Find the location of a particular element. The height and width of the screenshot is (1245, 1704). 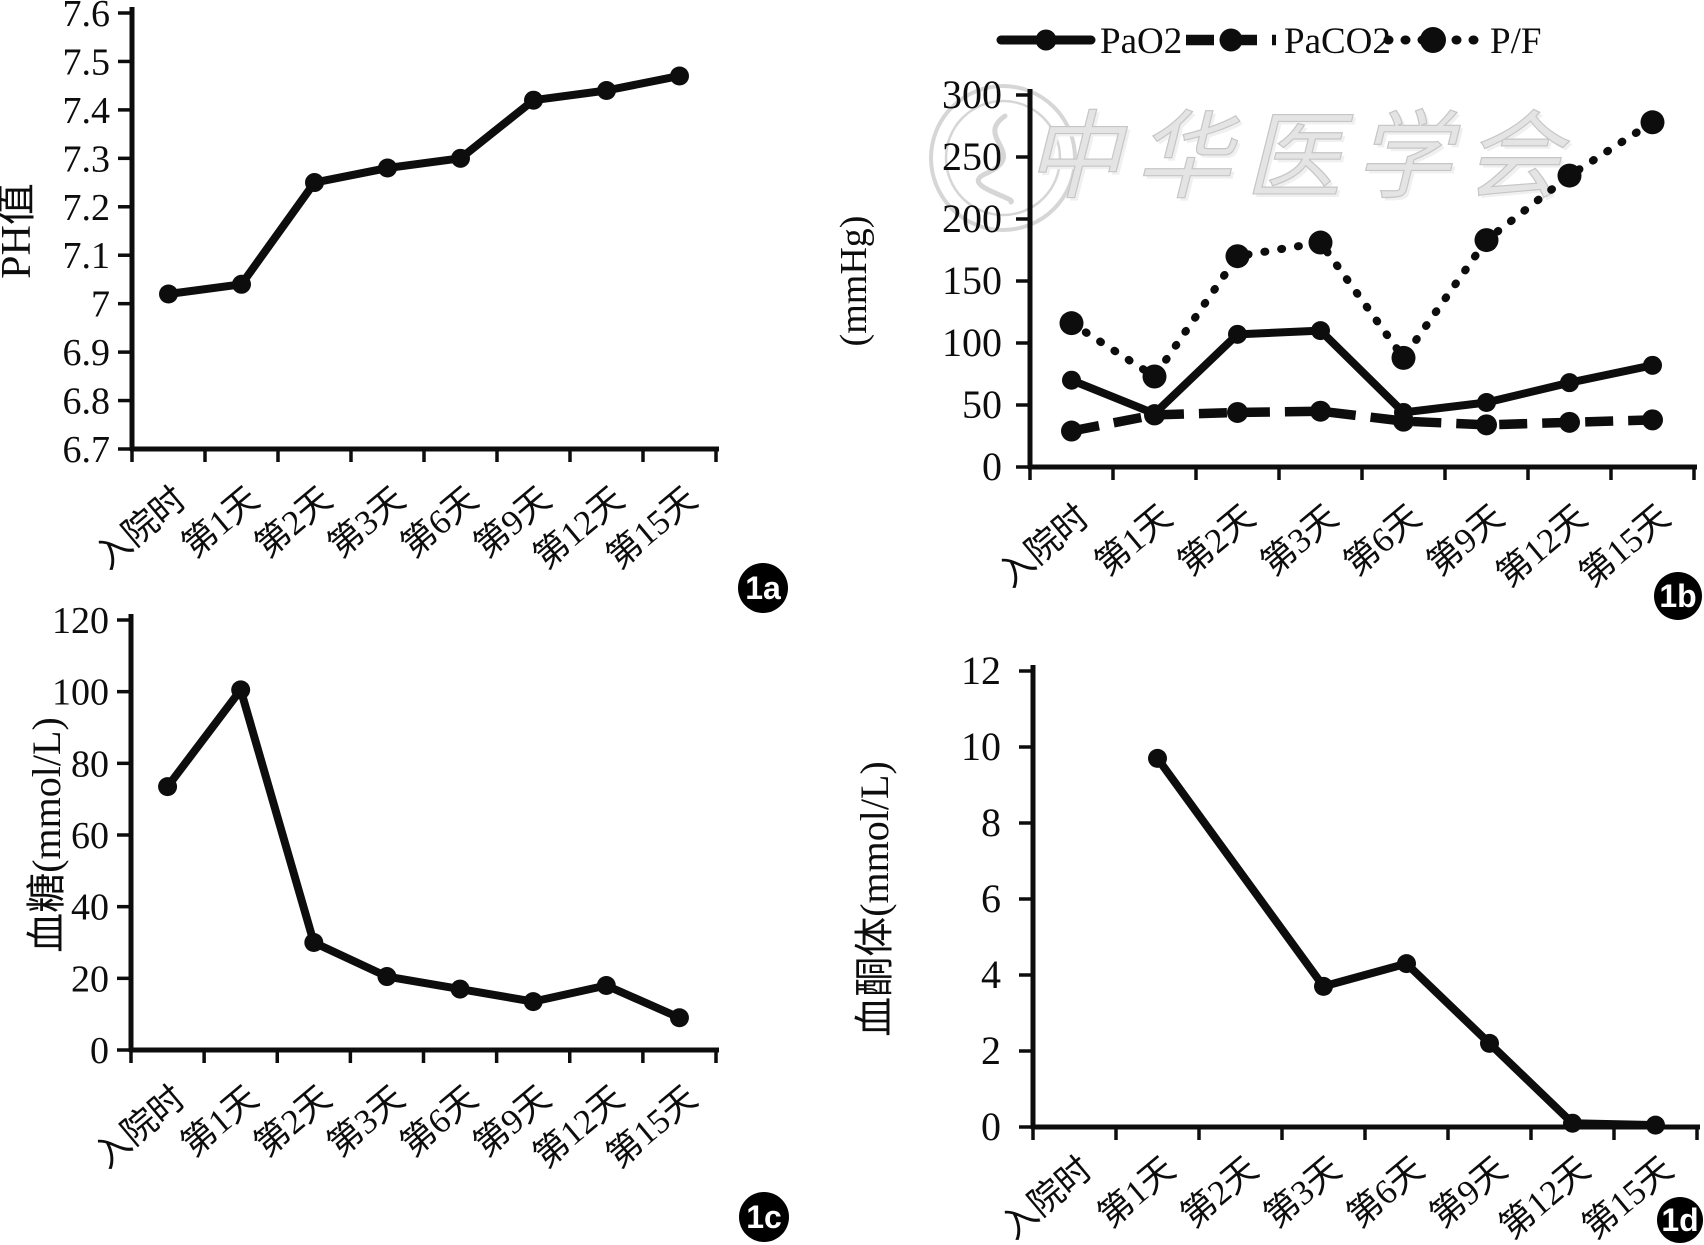

panel-badge-label: 1d is located at coordinates (1679, 1220).